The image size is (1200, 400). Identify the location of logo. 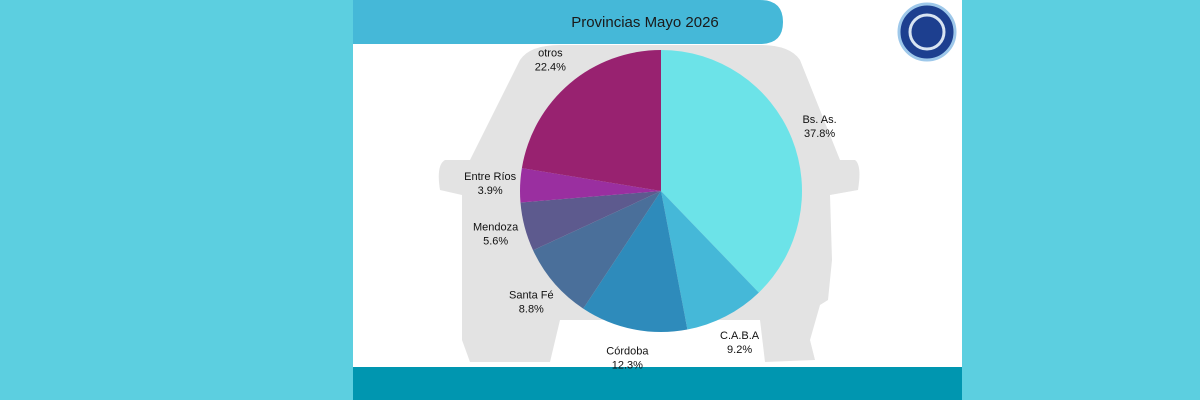
(927, 32).